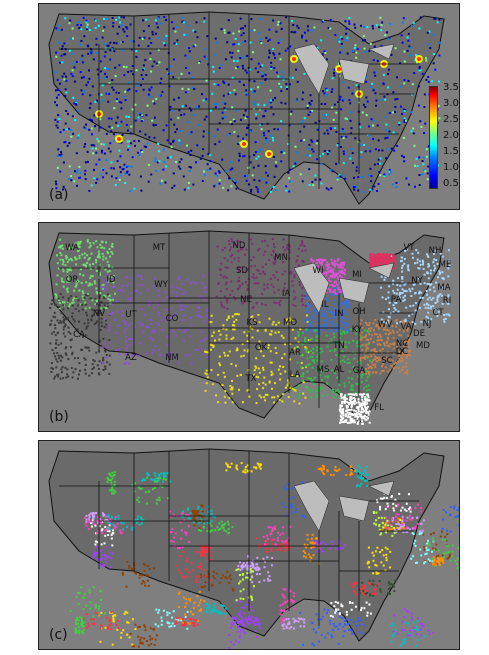 The width and height of the screenshot is (489, 655). What do you see at coordinates (72, 280) in the screenshot?
I see `state-label: OR` at bounding box center [72, 280].